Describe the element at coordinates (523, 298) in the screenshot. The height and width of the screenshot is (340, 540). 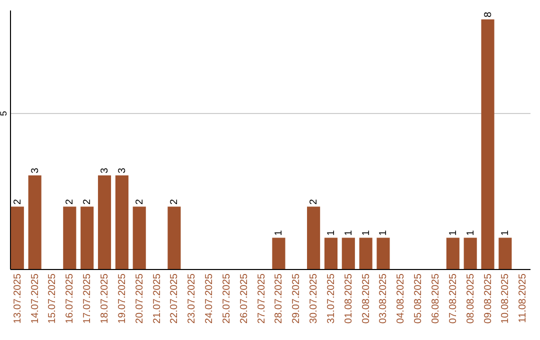
I see `x-tick-label: 11.08.2025` at that location.